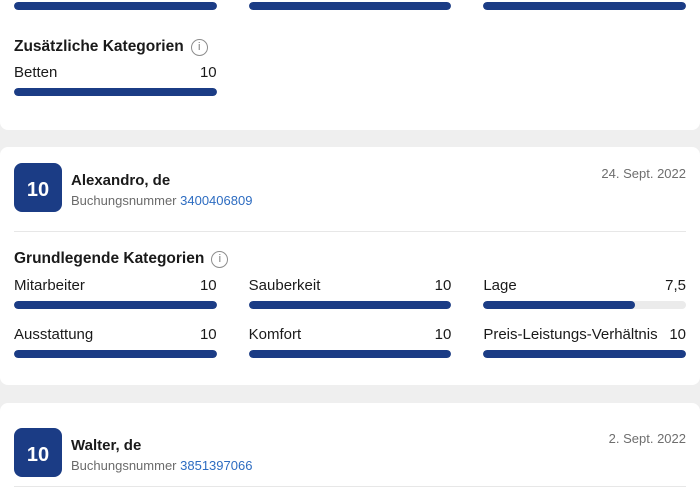 The height and width of the screenshot is (500, 700). Describe the element at coordinates (216, 200) in the screenshot. I see `booking-number-link: 3400406809` at that location.